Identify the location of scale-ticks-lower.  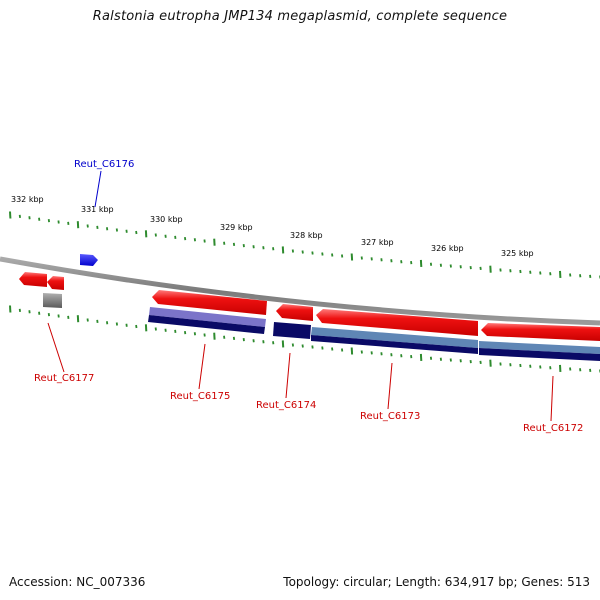
(304, 339).